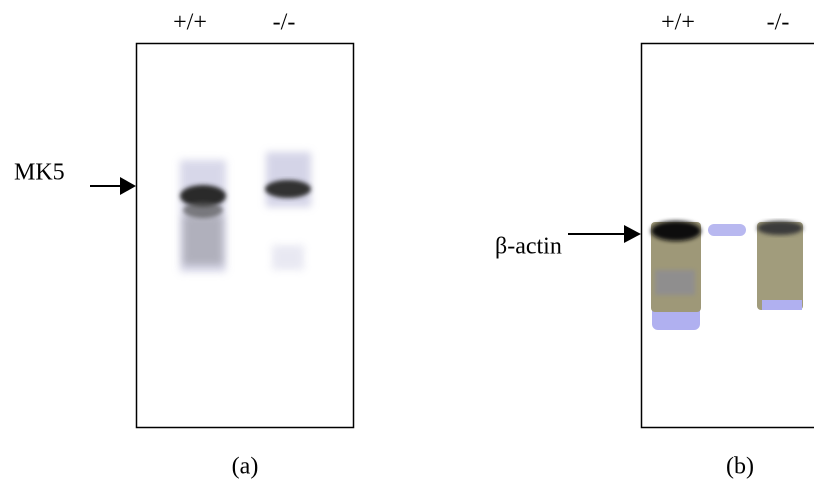  I want to click on marker-label: β-actin, so click(528, 247).